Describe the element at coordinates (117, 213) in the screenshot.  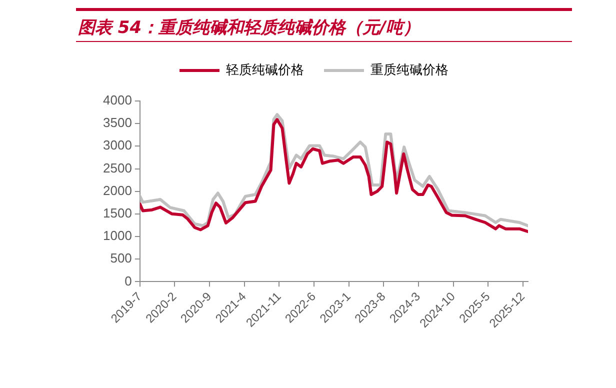
I see `y-tick-label: 1500` at that location.